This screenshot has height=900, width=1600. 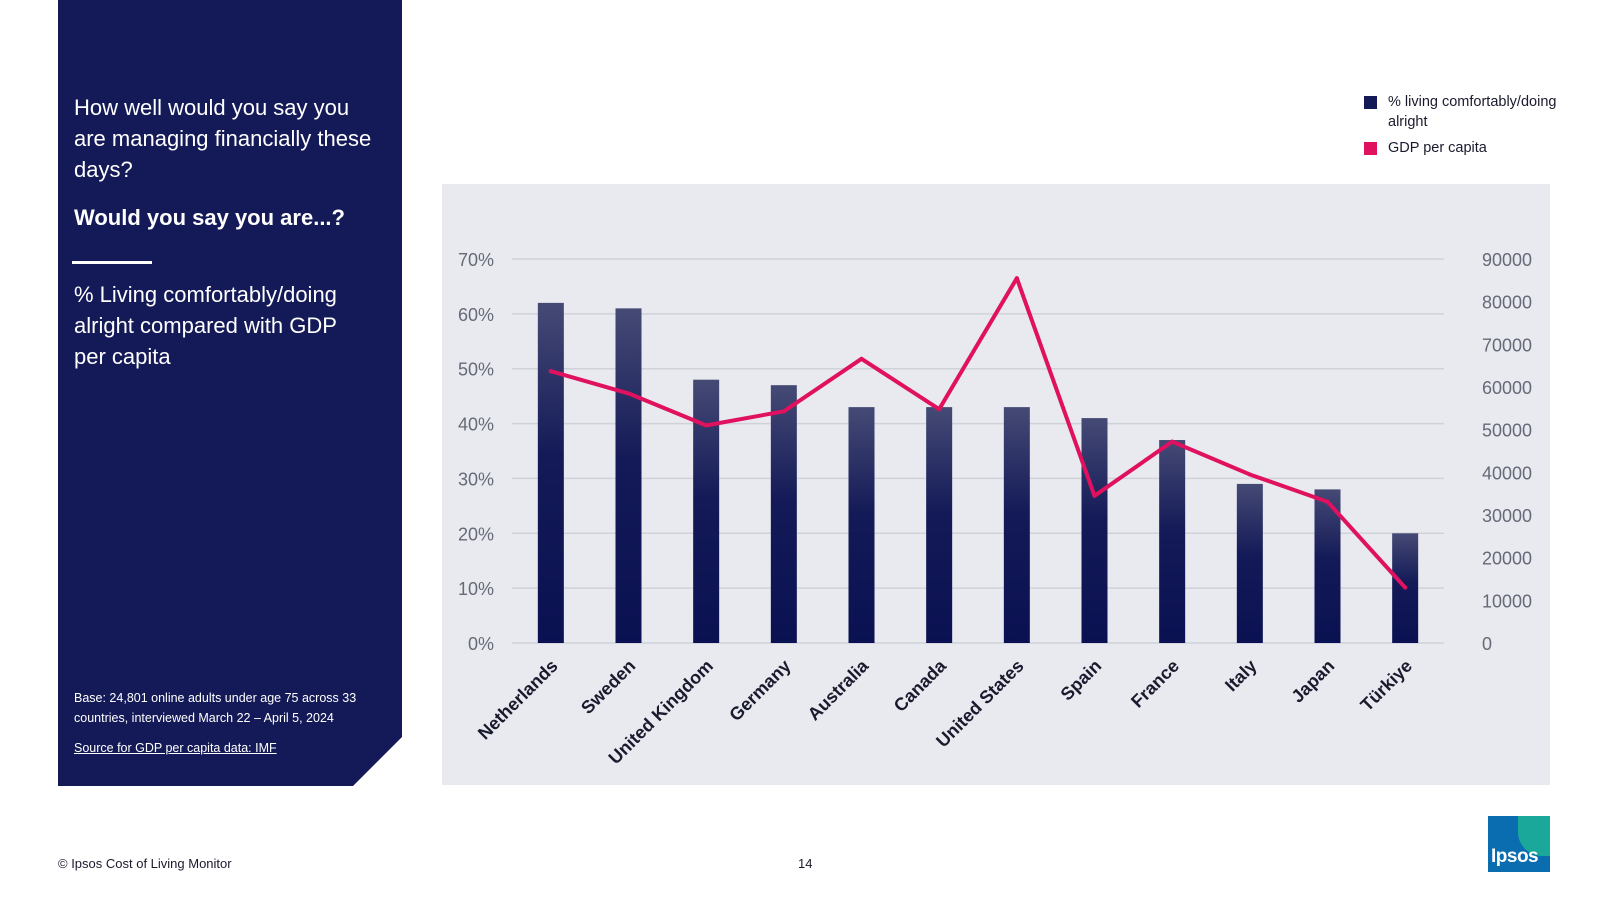 What do you see at coordinates (759, 690) in the screenshot?
I see `x-category-label: Germany` at bounding box center [759, 690].